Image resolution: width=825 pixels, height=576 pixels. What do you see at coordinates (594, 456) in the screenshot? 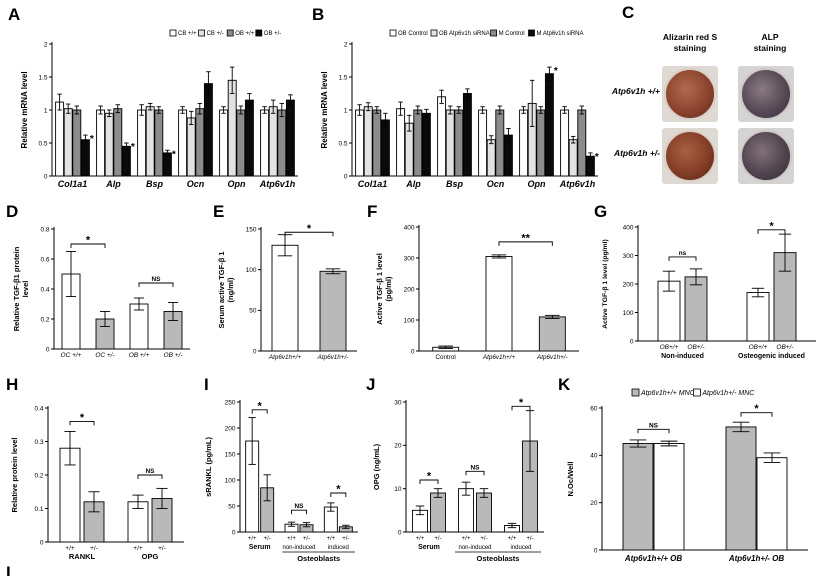
I see `svg-text: 40` at bounding box center [594, 456].